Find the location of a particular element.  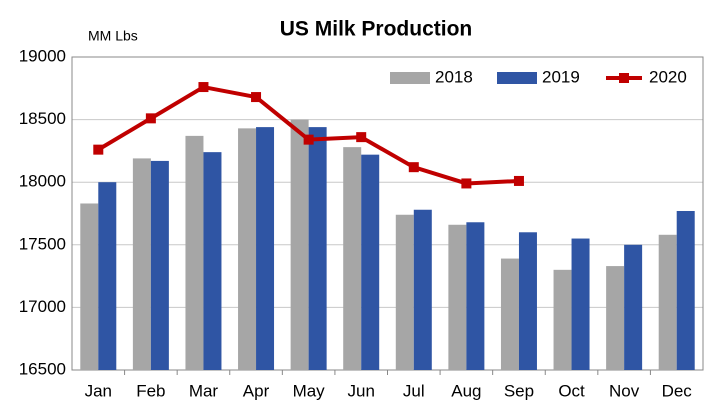

x-tick-label: Oct is located at coordinates (571, 390).